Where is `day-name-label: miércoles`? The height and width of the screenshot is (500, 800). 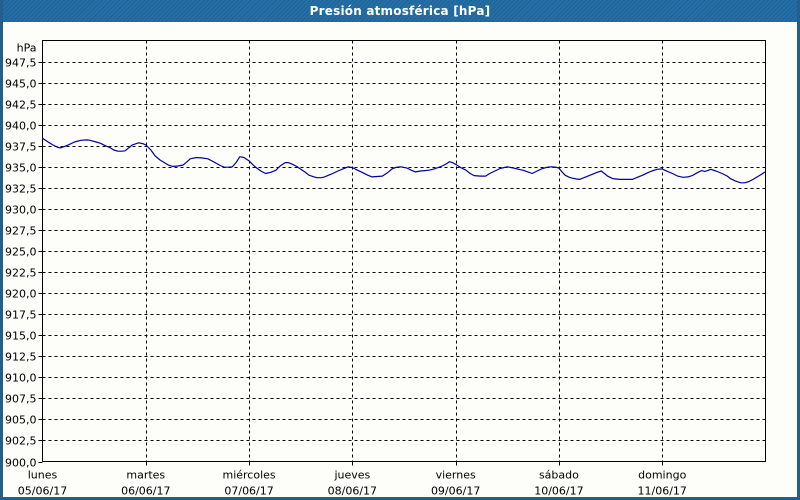
day-name-label: miércoles is located at coordinates (248, 475).